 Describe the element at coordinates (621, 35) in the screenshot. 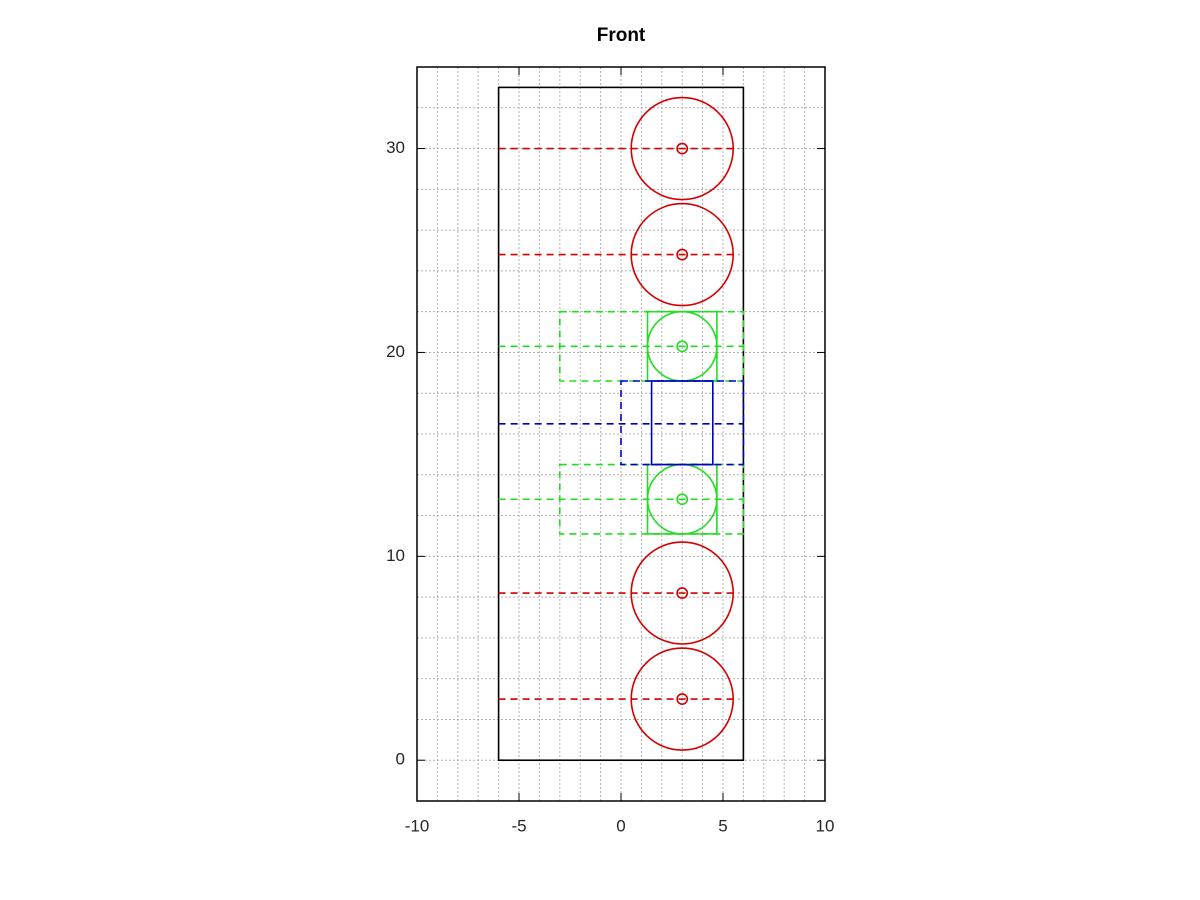

I see `chart-title: Front` at that location.